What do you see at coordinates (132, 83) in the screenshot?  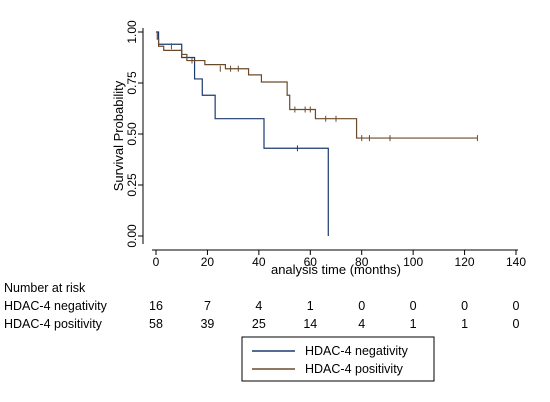 I see `y-tick-label: 0.75` at bounding box center [132, 83].